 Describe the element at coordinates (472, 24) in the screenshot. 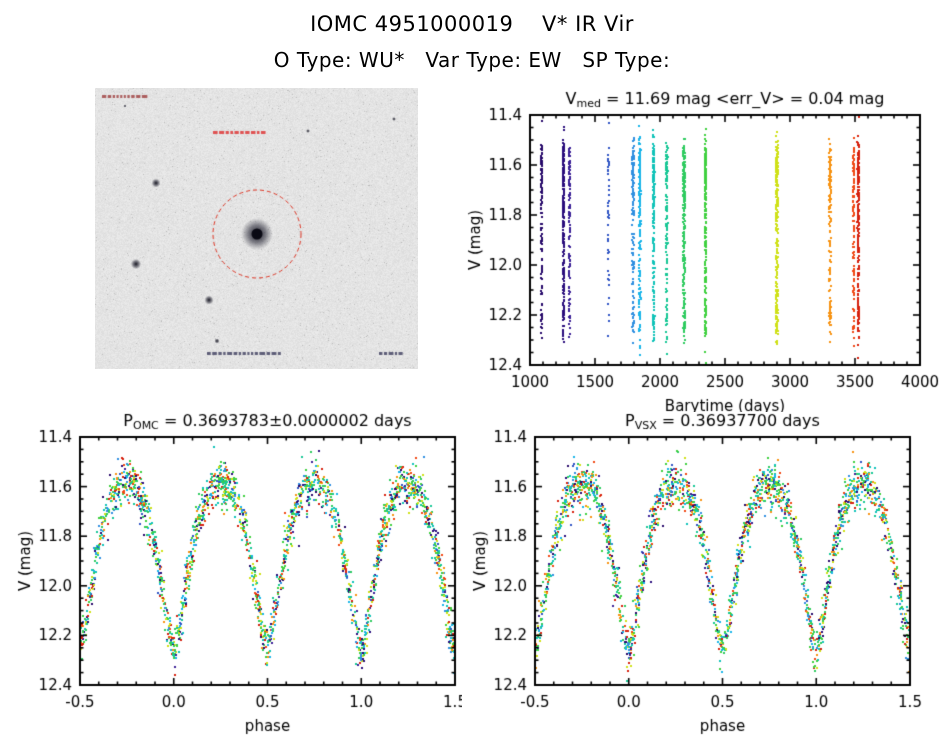

I see `page-title: IOMC 4951000019 V* IR Vir` at that location.